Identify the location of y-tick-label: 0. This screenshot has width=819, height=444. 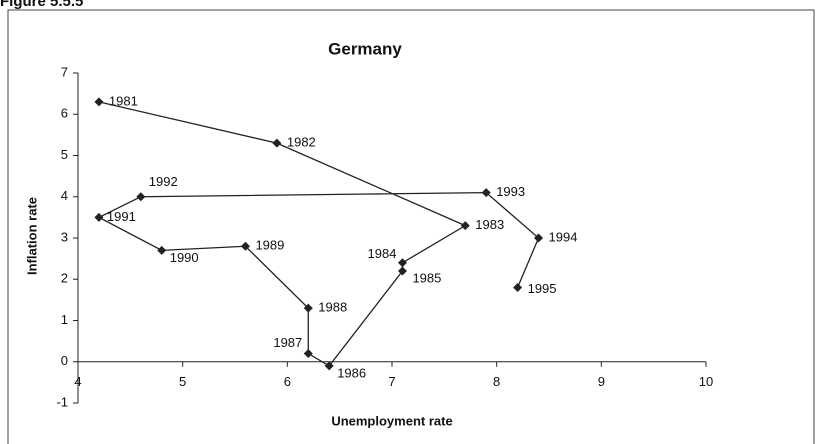
(64, 360).